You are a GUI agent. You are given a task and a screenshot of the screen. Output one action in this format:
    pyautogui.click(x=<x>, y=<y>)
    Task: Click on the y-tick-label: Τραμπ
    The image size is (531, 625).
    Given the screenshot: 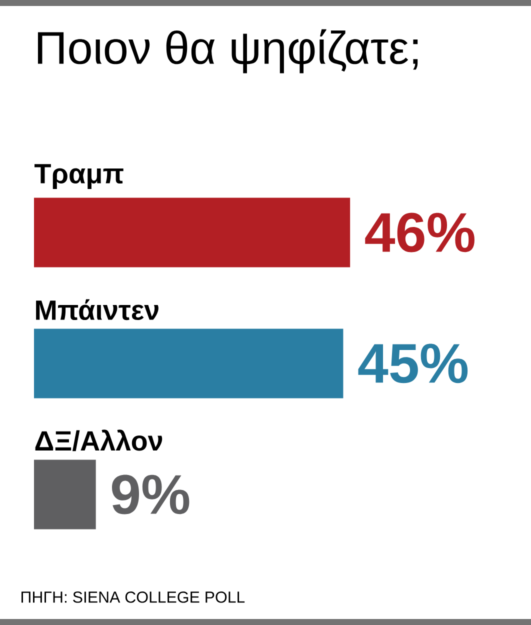 What is the action you would take?
    pyautogui.click(x=79, y=177)
    